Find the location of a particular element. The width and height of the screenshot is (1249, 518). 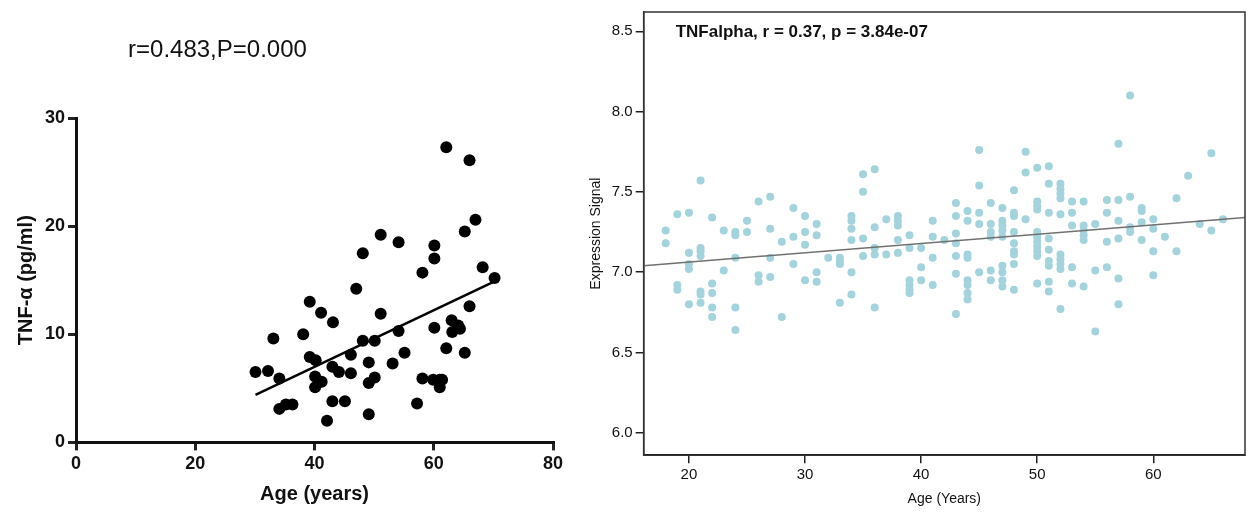

x-tick-label: 30 is located at coordinates (805, 474).